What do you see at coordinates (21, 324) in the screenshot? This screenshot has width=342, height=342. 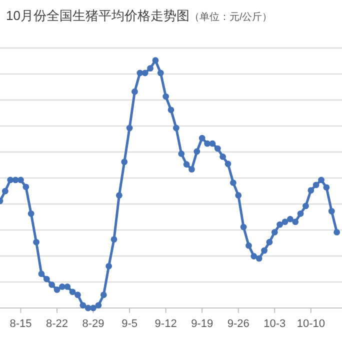 I see `x-tick-label: 8-15` at bounding box center [21, 324].